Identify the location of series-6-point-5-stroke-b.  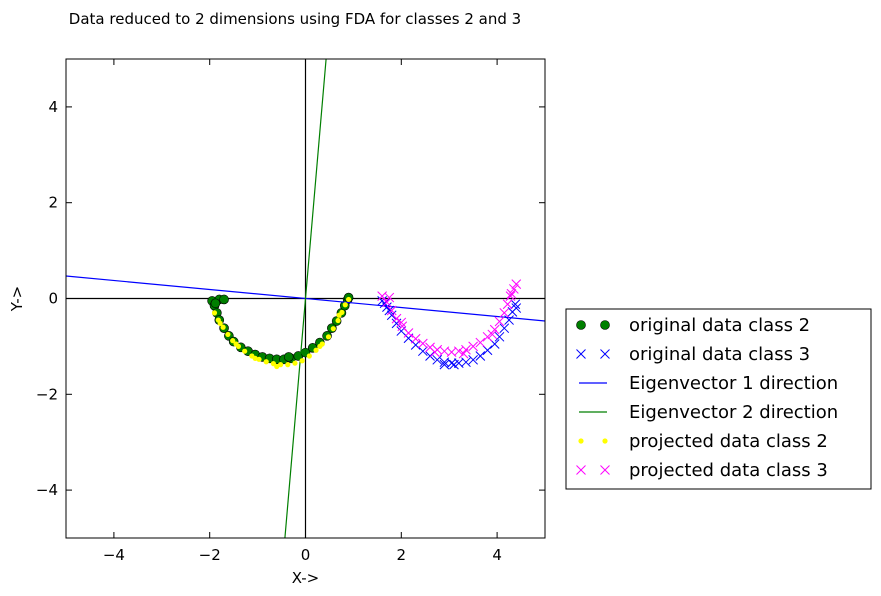
(402, 326).